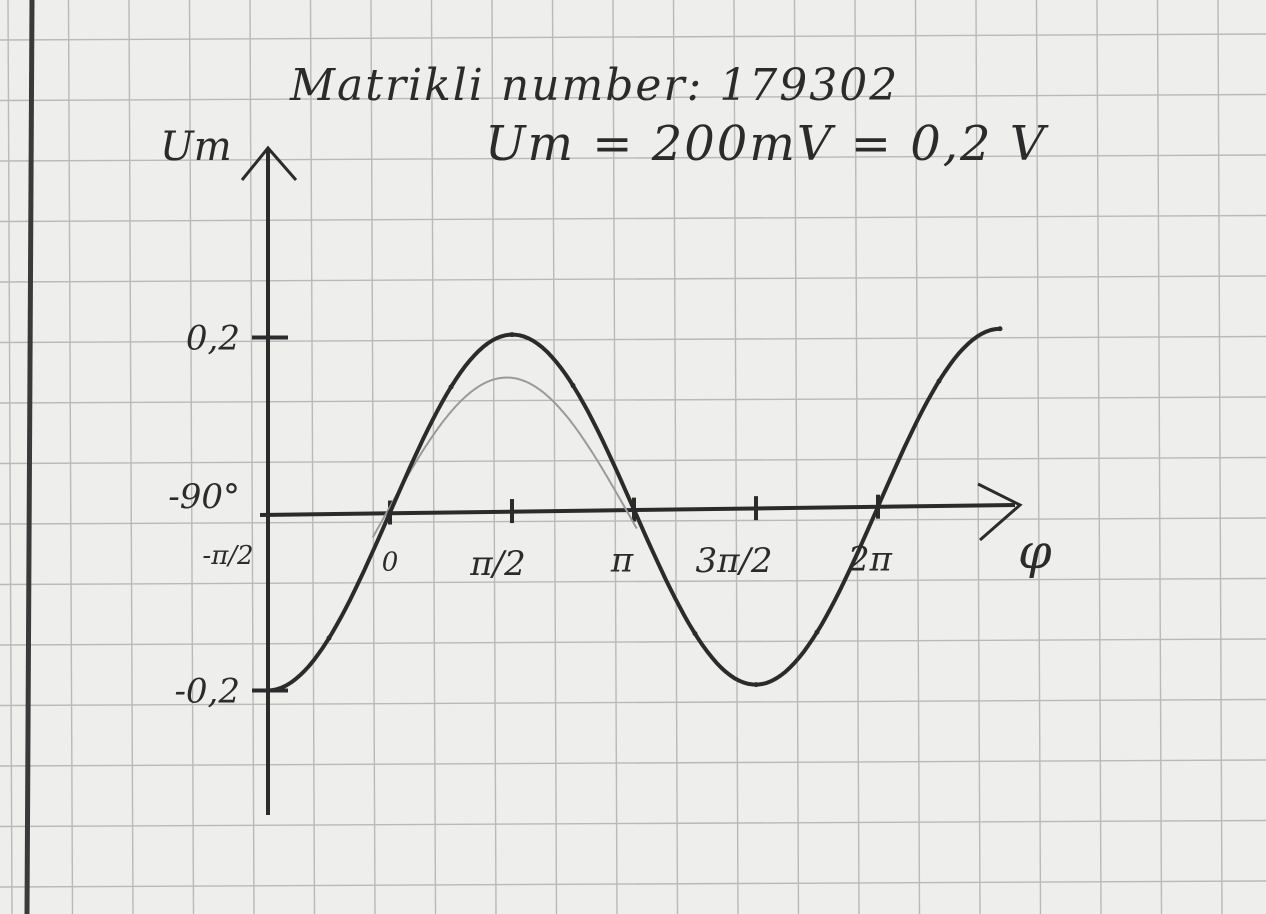 The image size is (1266, 914). I want to click on x-tick-label: 0, so click(390, 563).